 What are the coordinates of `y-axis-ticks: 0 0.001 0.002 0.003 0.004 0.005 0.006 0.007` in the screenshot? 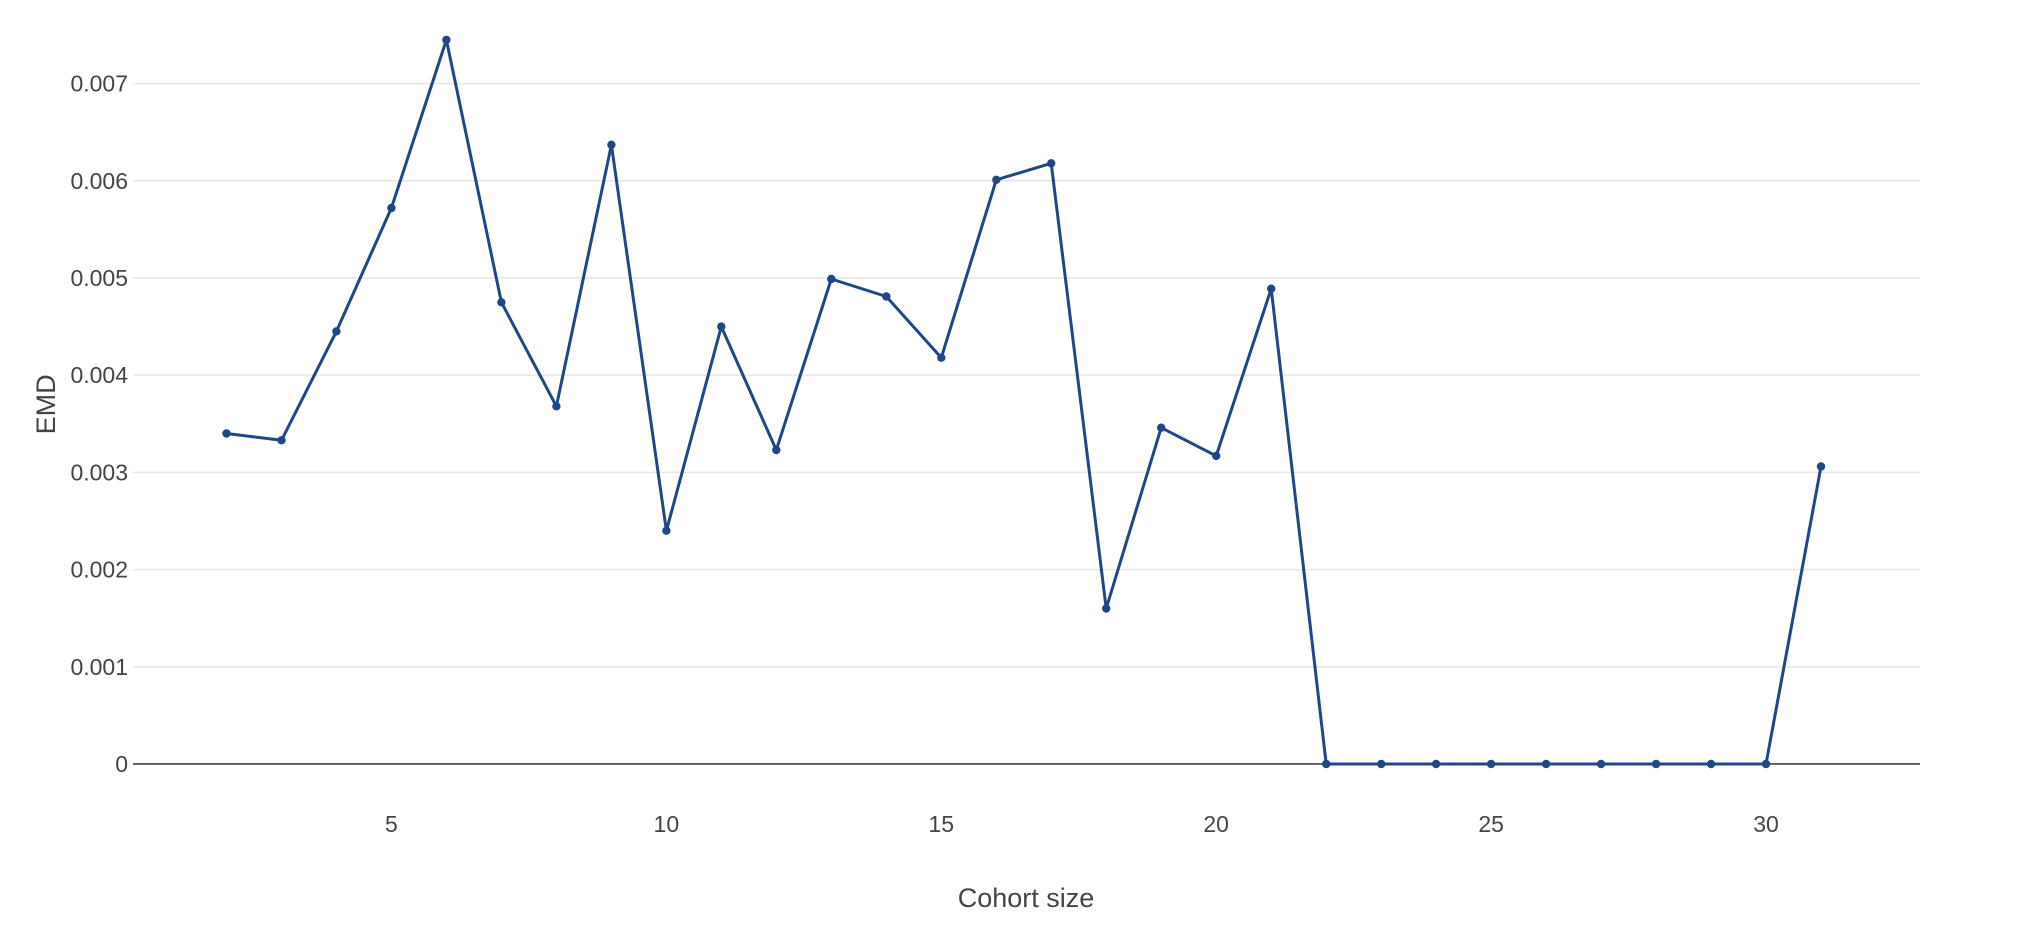 It's located at (99, 424).